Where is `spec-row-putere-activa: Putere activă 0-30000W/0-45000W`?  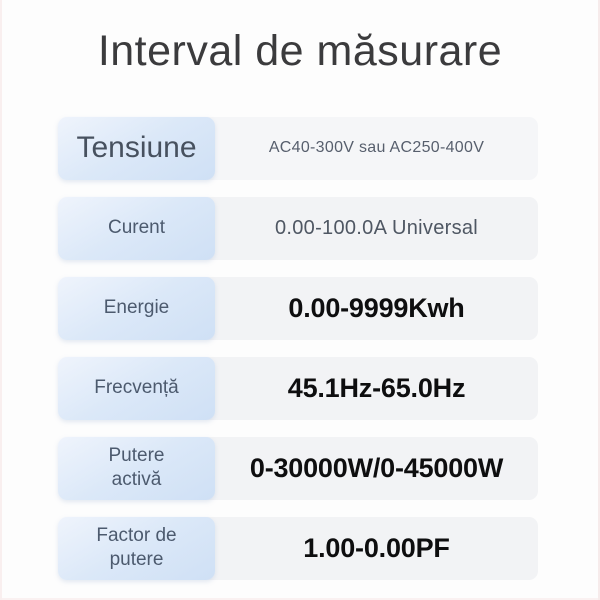
spec-row-putere-activa: Putere activă 0-30000W/0-45000W is located at coordinates (298, 468).